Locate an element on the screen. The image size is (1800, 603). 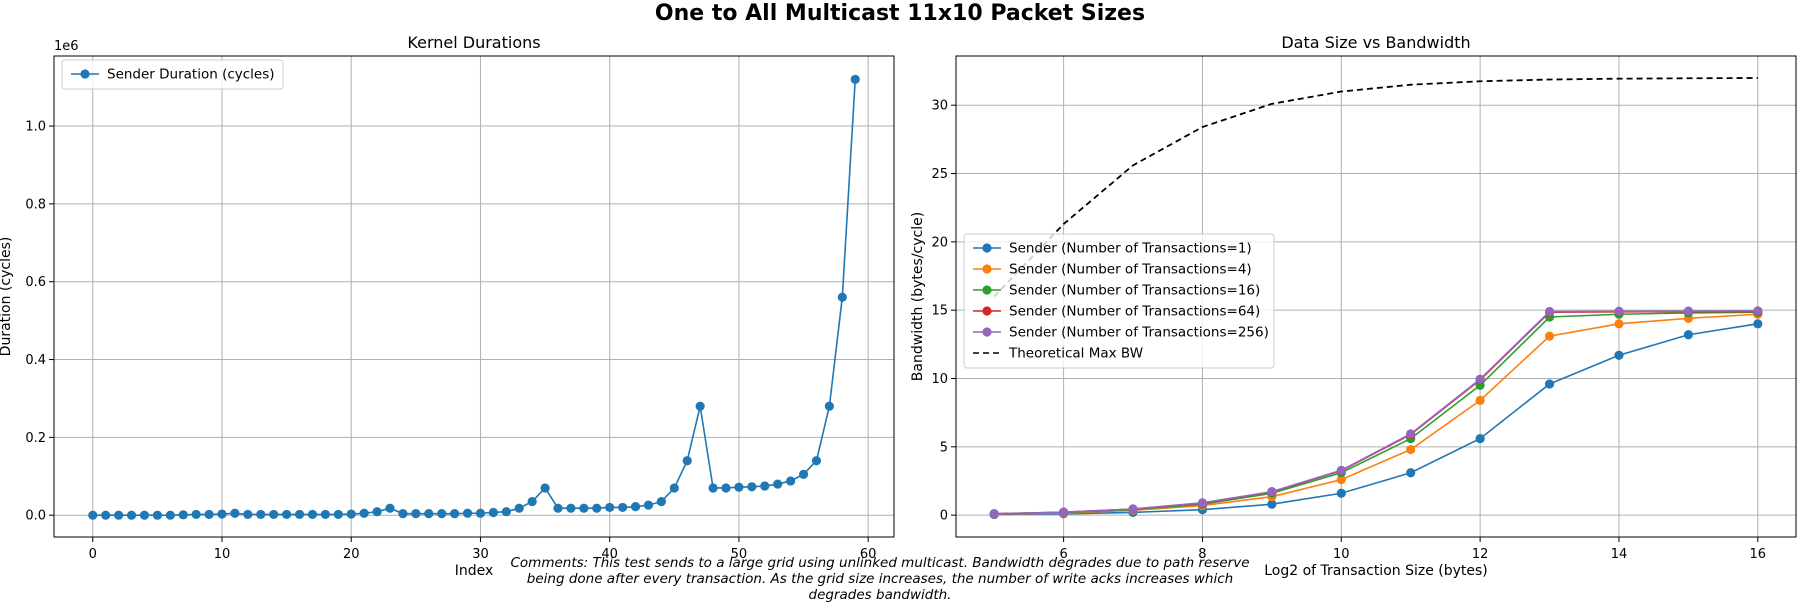
durations-ytick-label: 0.6 is located at coordinates (35, 282).